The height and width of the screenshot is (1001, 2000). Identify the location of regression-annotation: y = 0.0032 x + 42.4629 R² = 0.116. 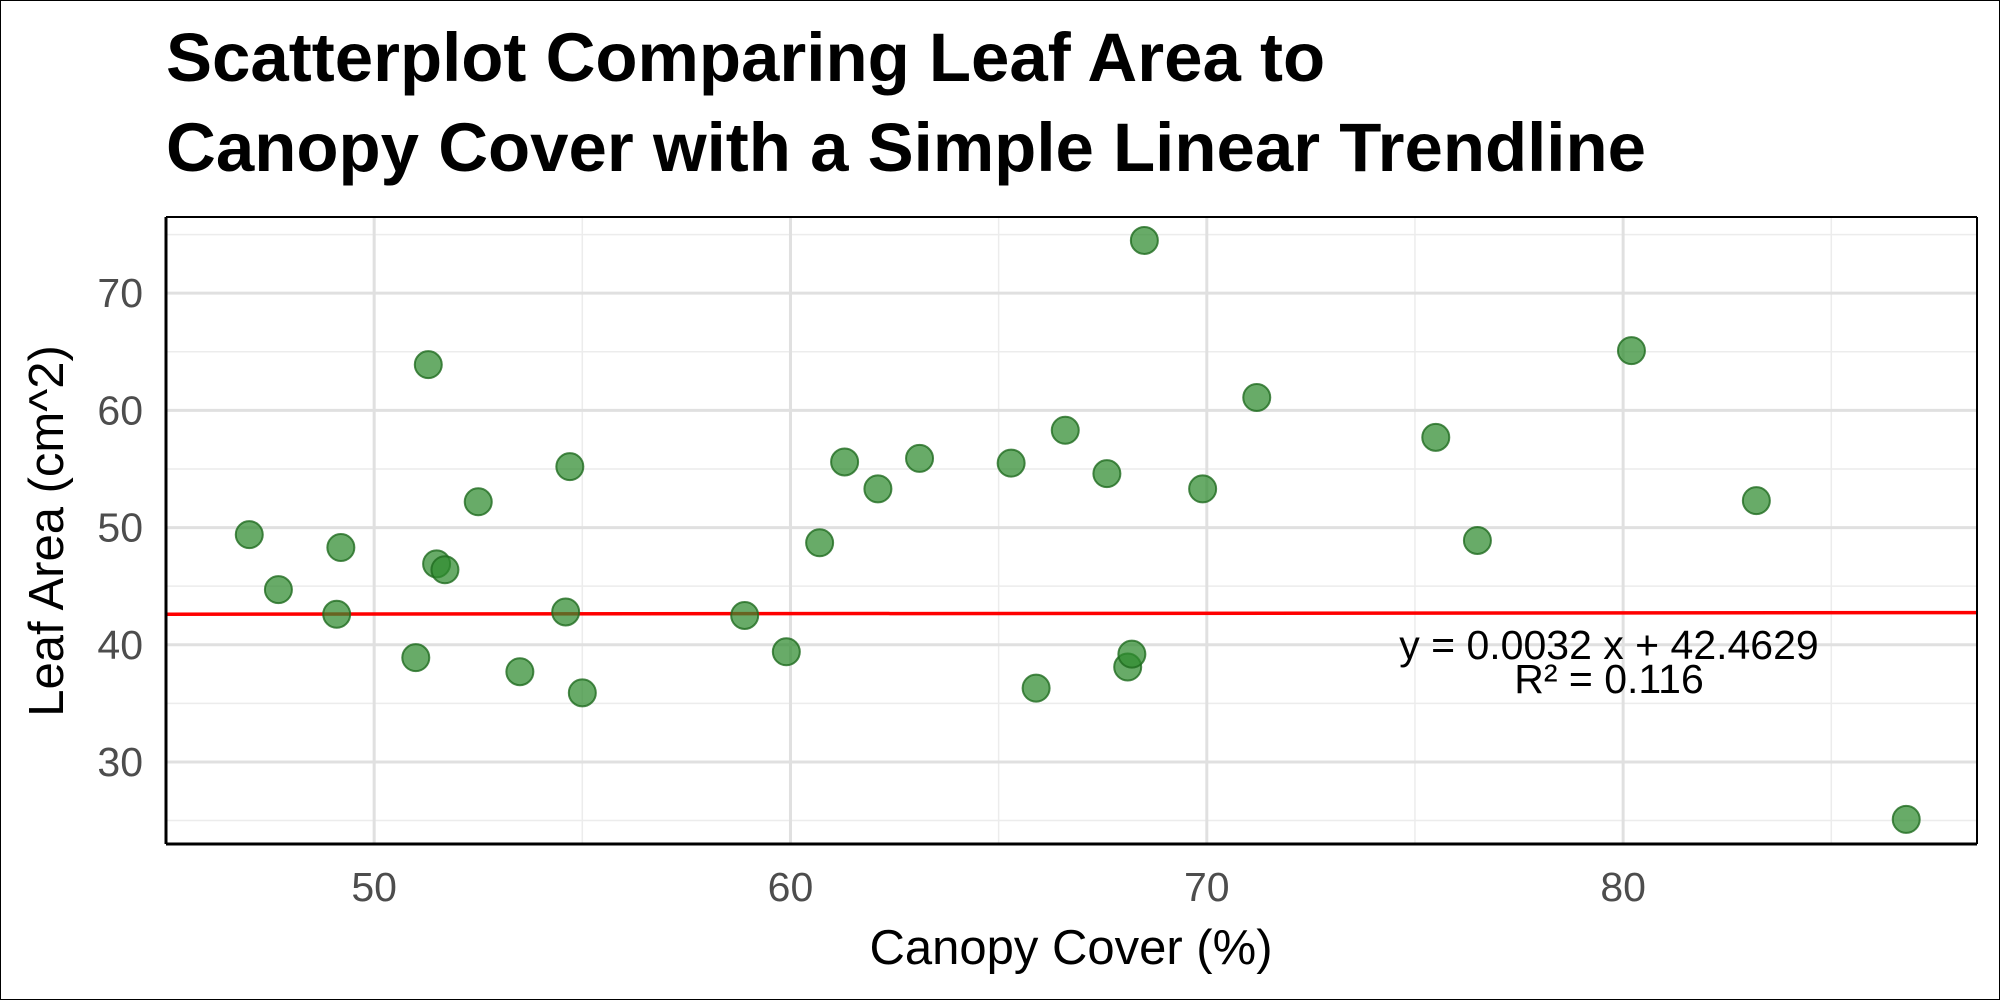
(1608, 662).